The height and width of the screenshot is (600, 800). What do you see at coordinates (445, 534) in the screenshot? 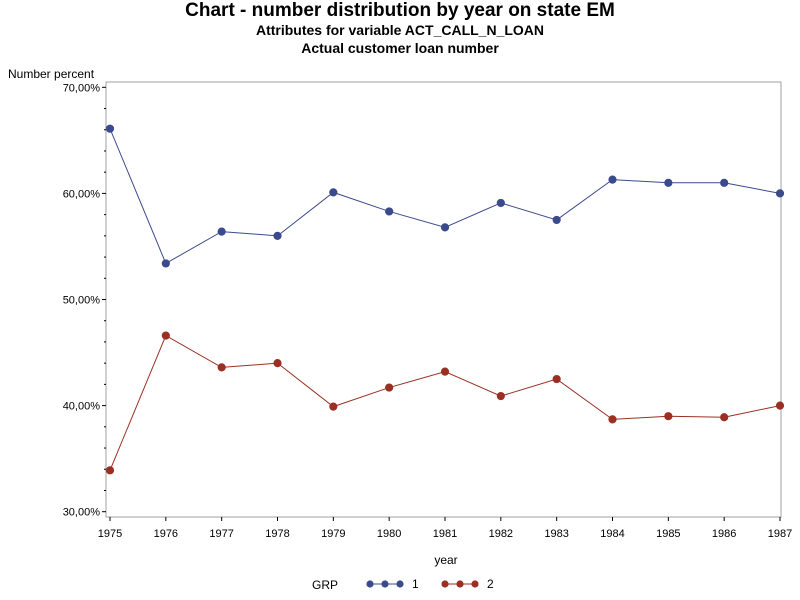
I see `x-tick-label: 1981` at bounding box center [445, 534].